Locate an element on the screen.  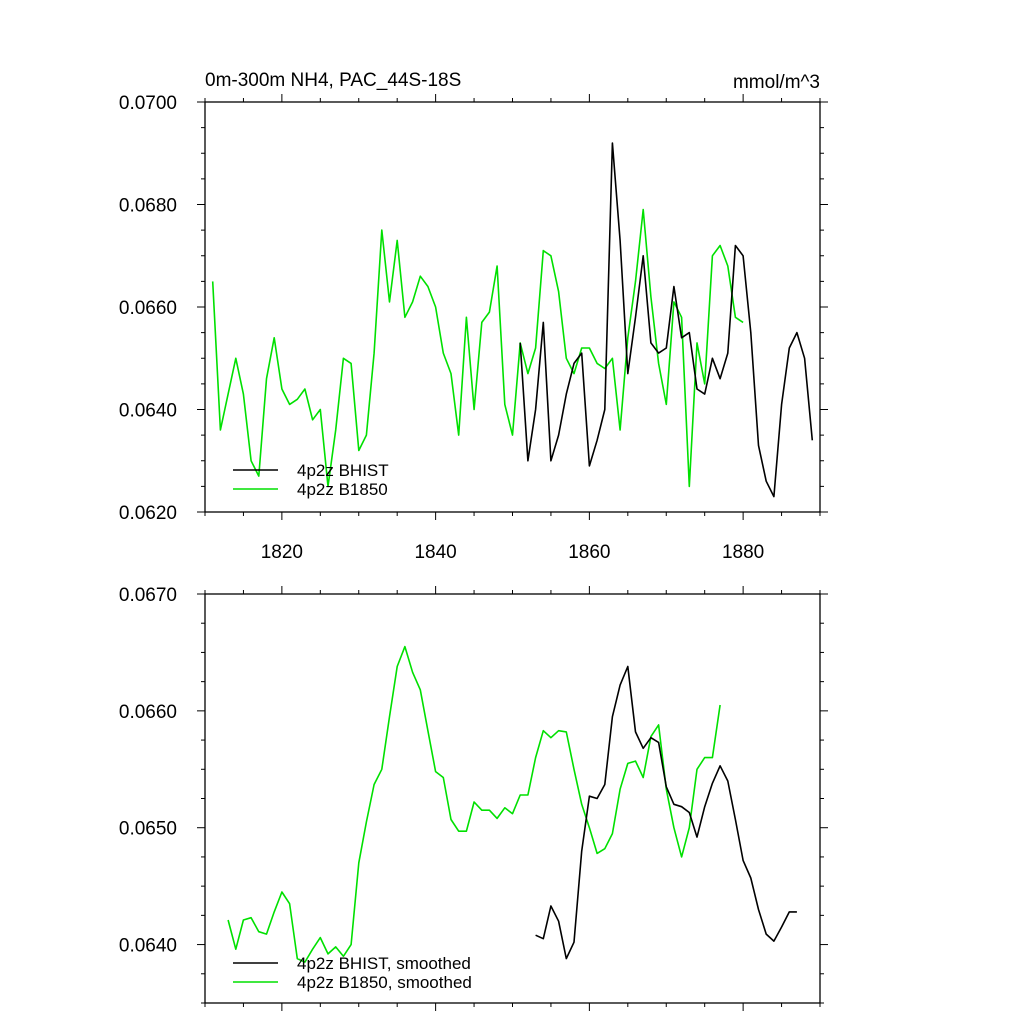
x-tick-label: 1860 is located at coordinates (589, 552).